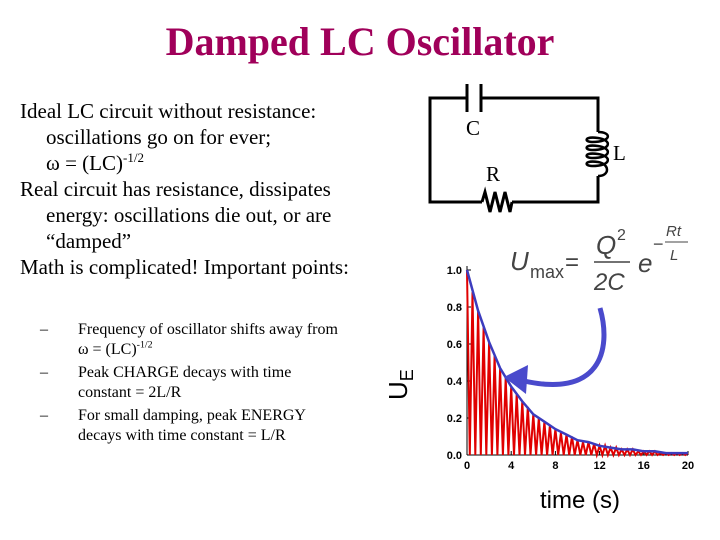 The image size is (720, 540). Describe the element at coordinates (407, 375) in the screenshot. I see `y-axis-label-sub: E` at that location.